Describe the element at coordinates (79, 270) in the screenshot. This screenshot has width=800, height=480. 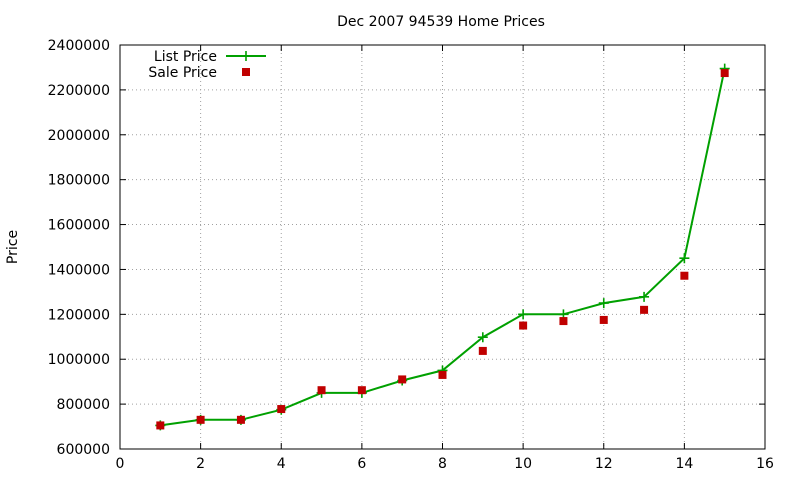
I see `y-tick-label: 1400000` at that location.